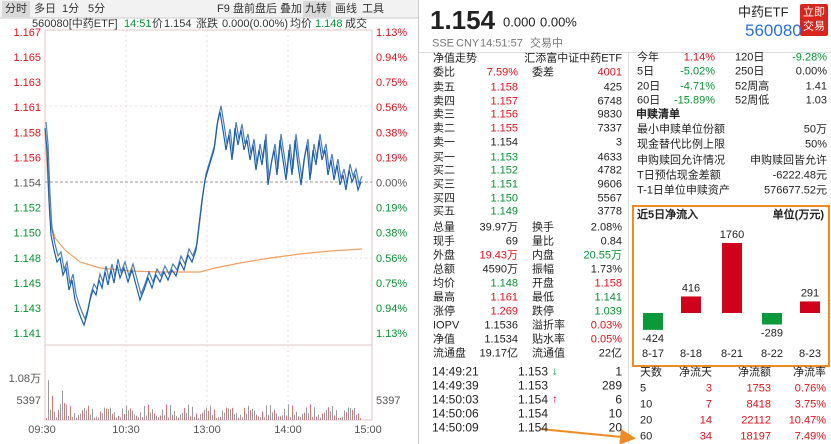  What do you see at coordinates (178, 24) in the screenshot?
I see `header-price: 1.154` at bounding box center [178, 24].